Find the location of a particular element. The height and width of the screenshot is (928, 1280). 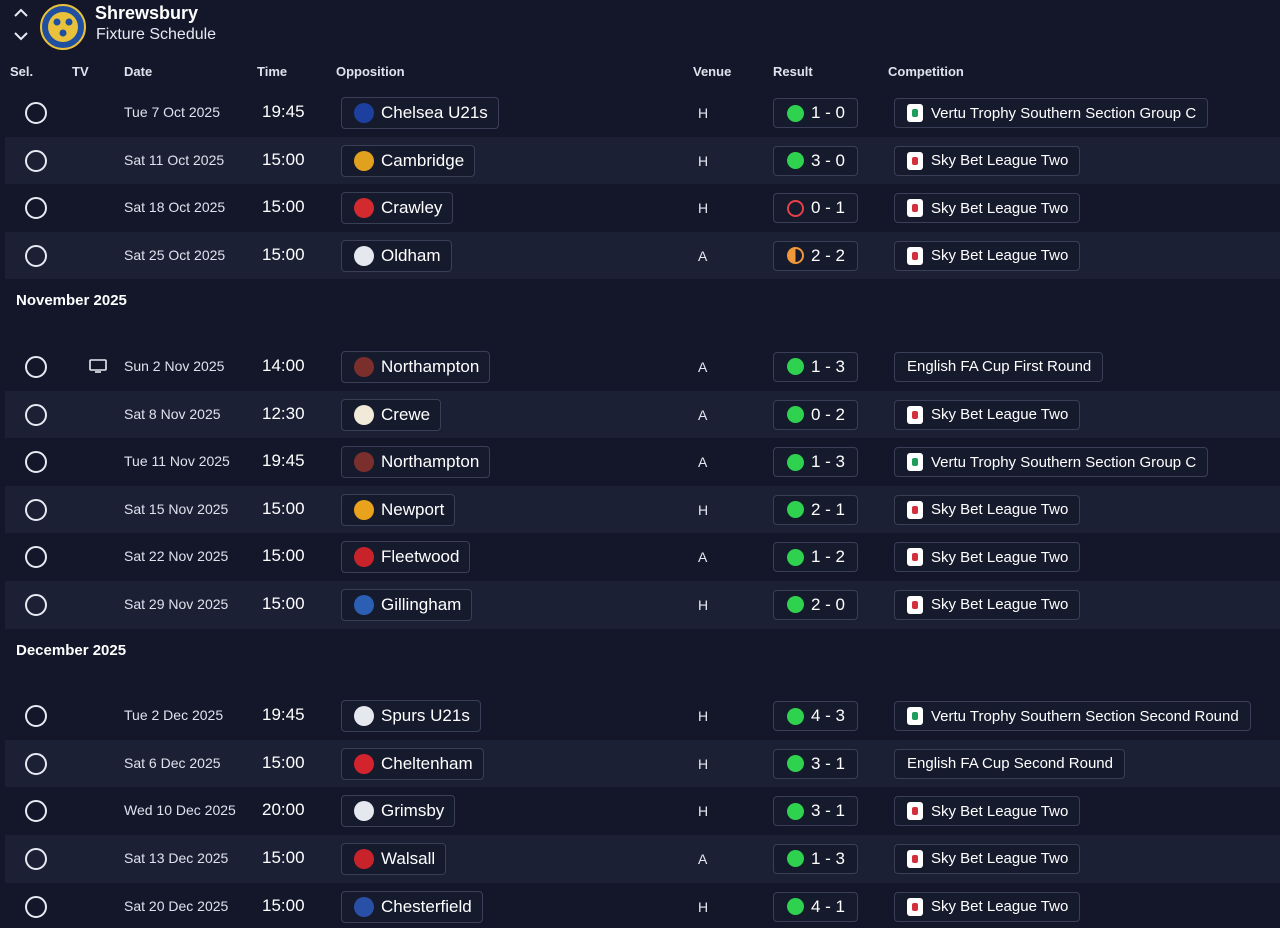

result-link: 4 - 3 is located at coordinates (815, 716).